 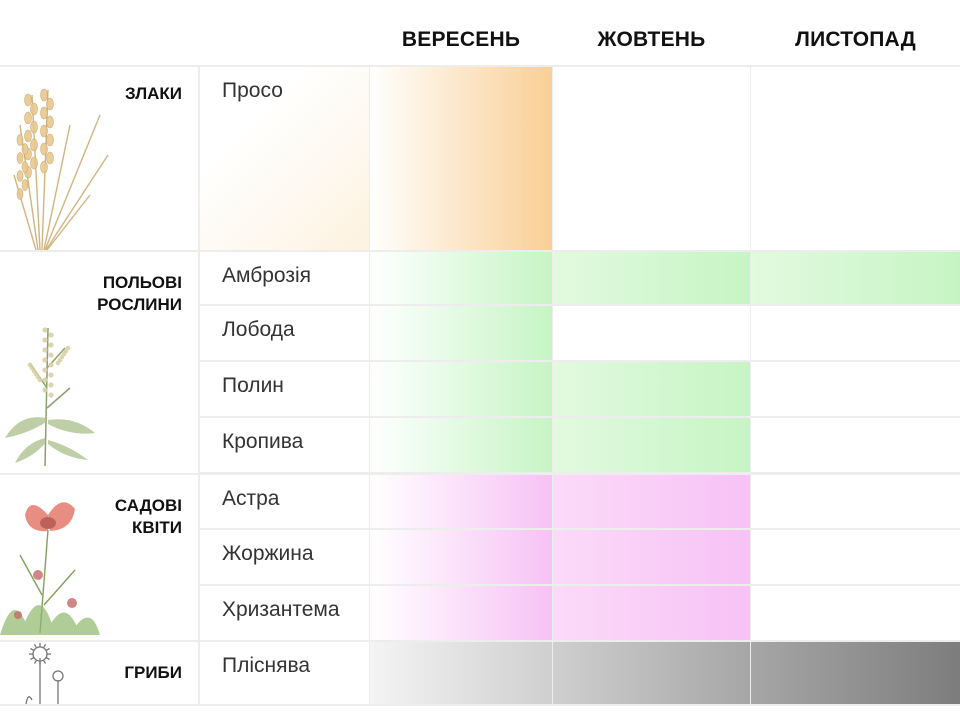 What do you see at coordinates (855, 39) in the screenshot?
I see `month-header-november: ЛИСТОПАД` at bounding box center [855, 39].